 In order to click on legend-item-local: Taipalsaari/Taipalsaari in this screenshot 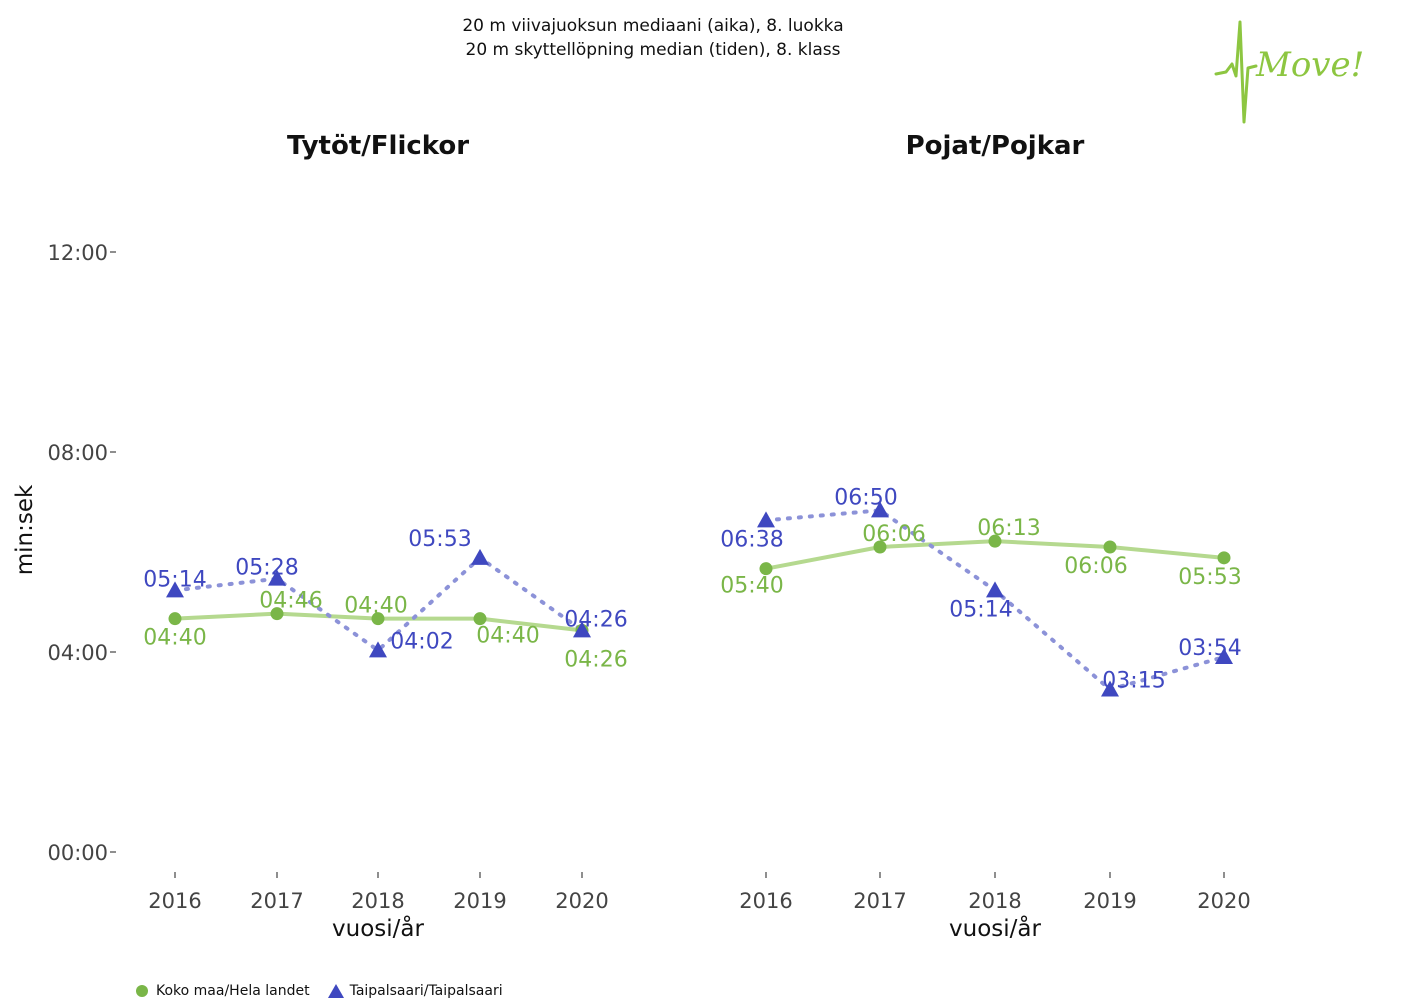, I will do `click(412, 991)`.